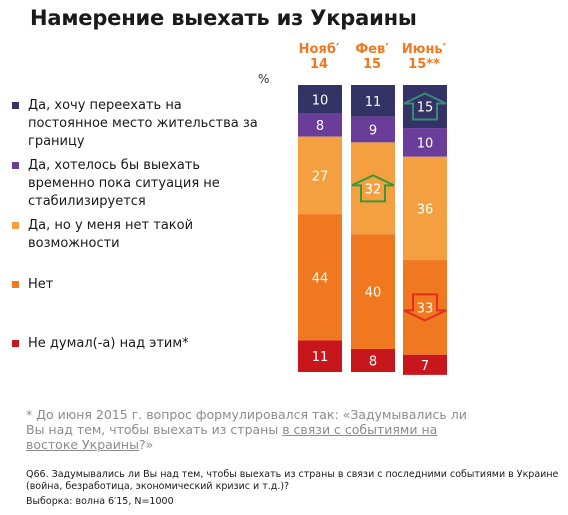  I want to click on column-header-line1: Фев′, so click(372, 49).